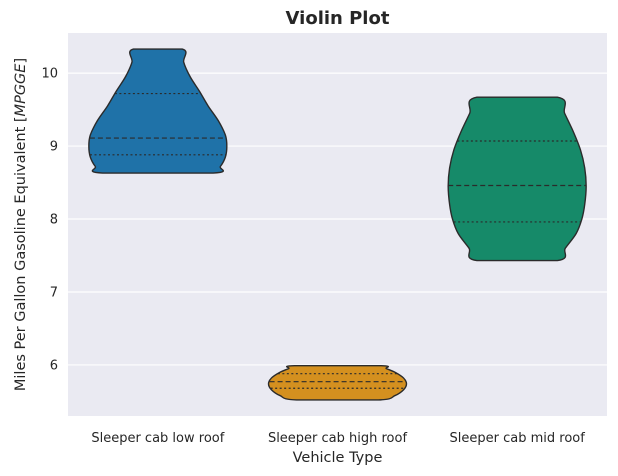  I want to click on x-axis-label: Vehicle Type, so click(338, 458).